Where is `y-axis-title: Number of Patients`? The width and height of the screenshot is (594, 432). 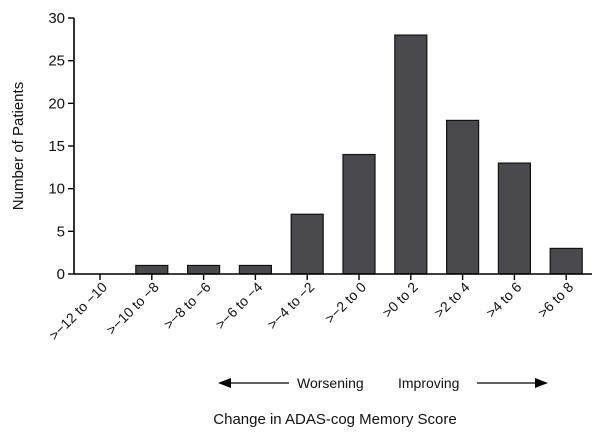
y-axis-title: Number of Patients is located at coordinates (18, 146).